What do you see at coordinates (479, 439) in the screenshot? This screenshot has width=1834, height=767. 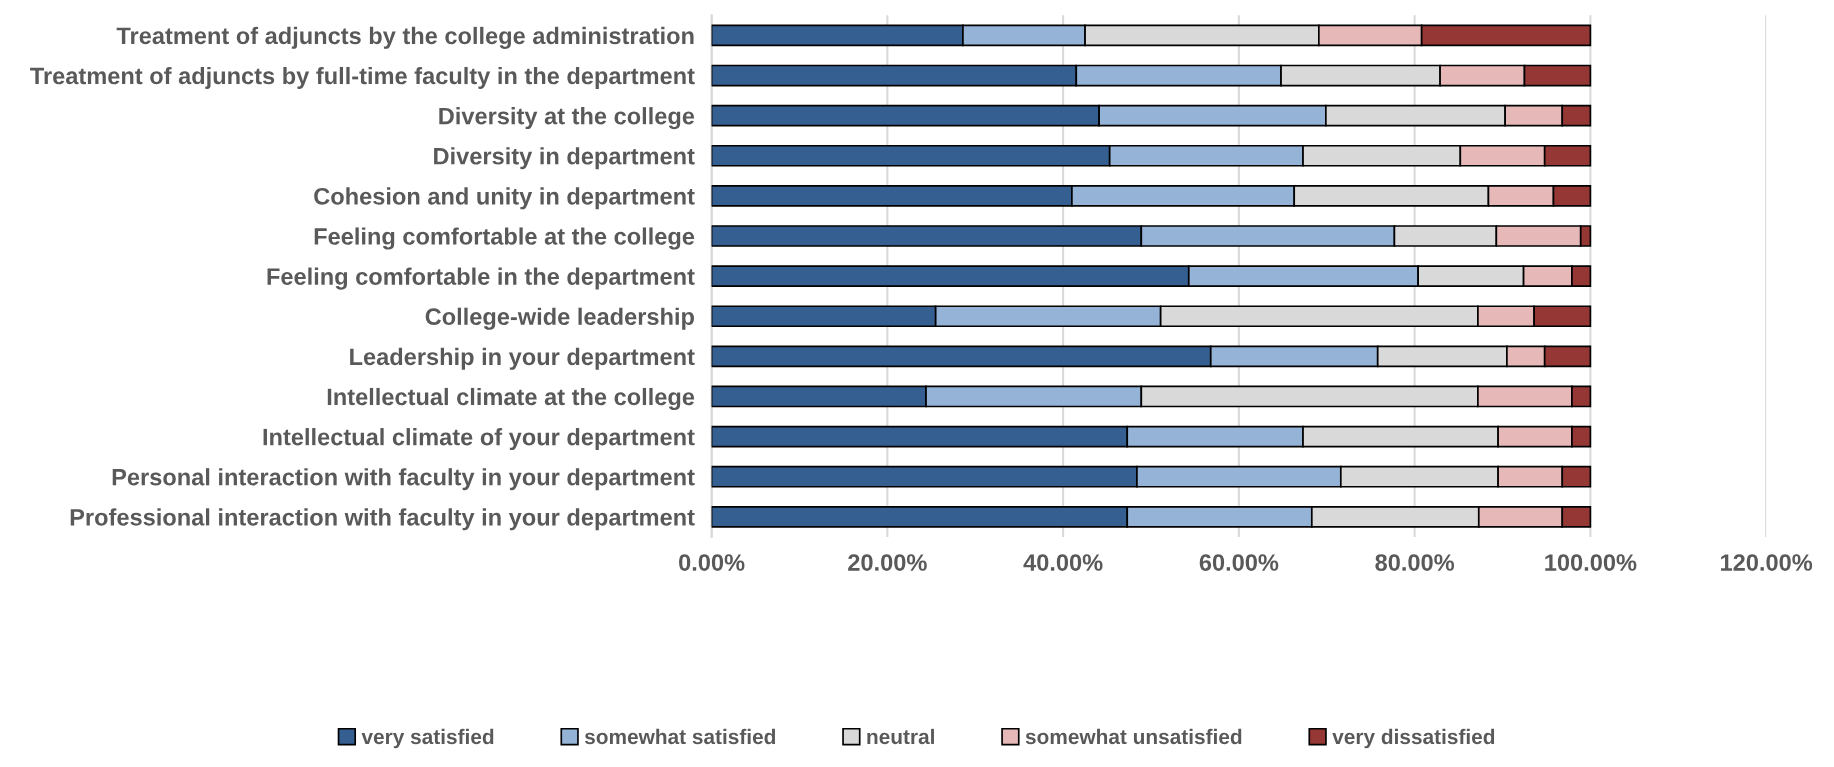 I see `y-tick-label: Intellectual climate of your department` at bounding box center [479, 439].